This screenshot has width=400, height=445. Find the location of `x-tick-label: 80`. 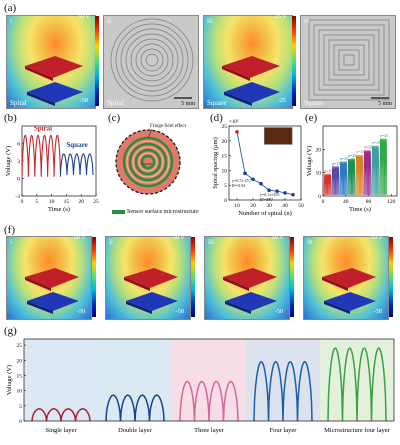

x-tick-label: 80 is located at coordinates (369, 202).